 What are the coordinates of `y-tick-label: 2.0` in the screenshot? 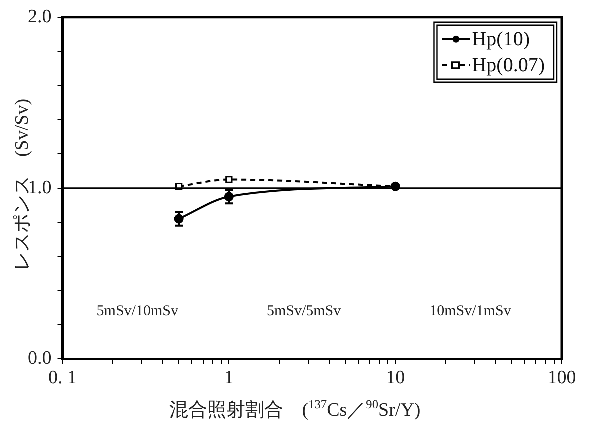 It's located at (40, 17).